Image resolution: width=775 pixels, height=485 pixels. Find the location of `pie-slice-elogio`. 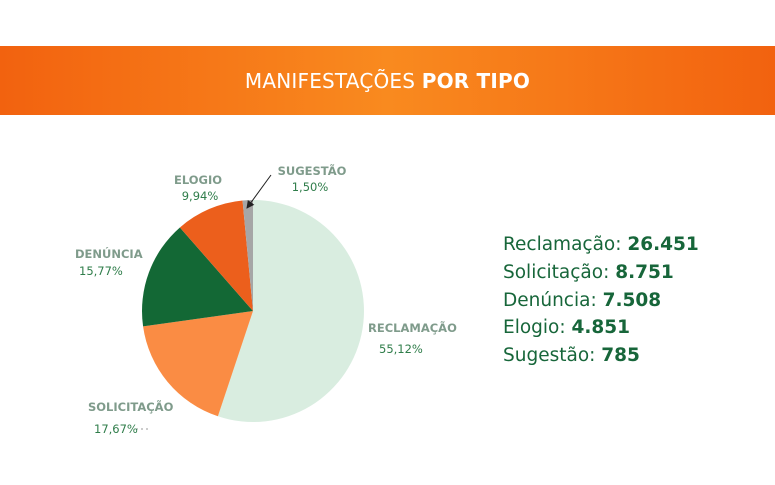

pie-slice-elogio is located at coordinates (216, 255).